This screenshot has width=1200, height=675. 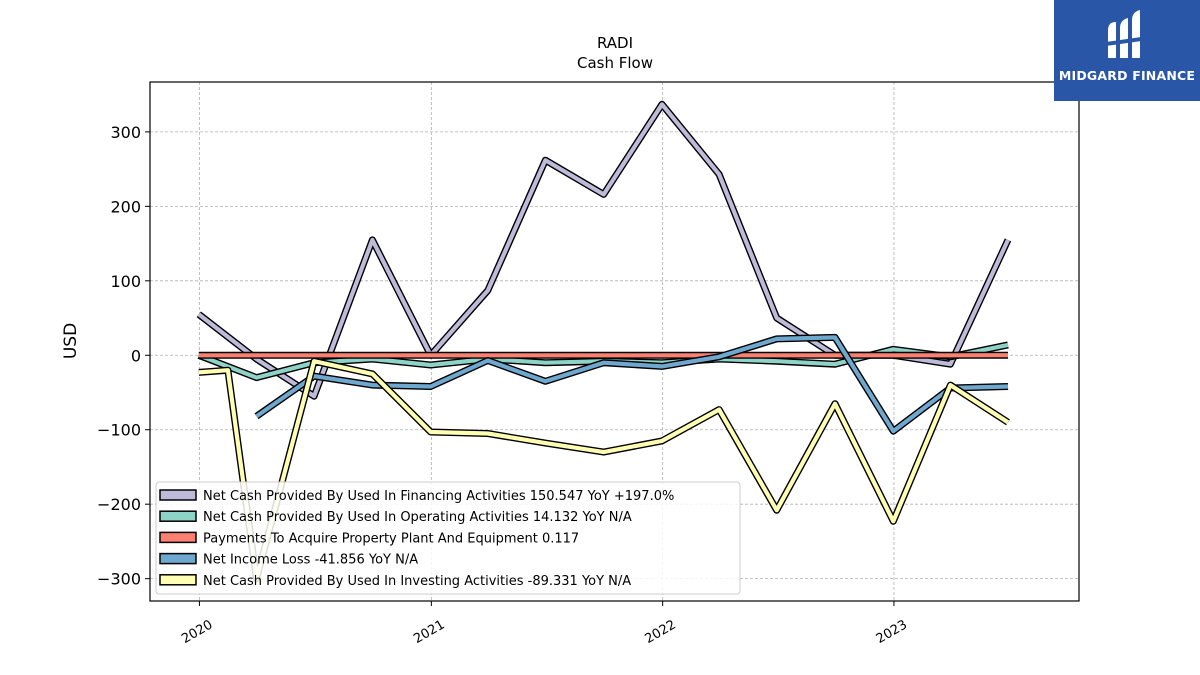 I want to click on y-tick-label: −300, so click(x=119, y=579).